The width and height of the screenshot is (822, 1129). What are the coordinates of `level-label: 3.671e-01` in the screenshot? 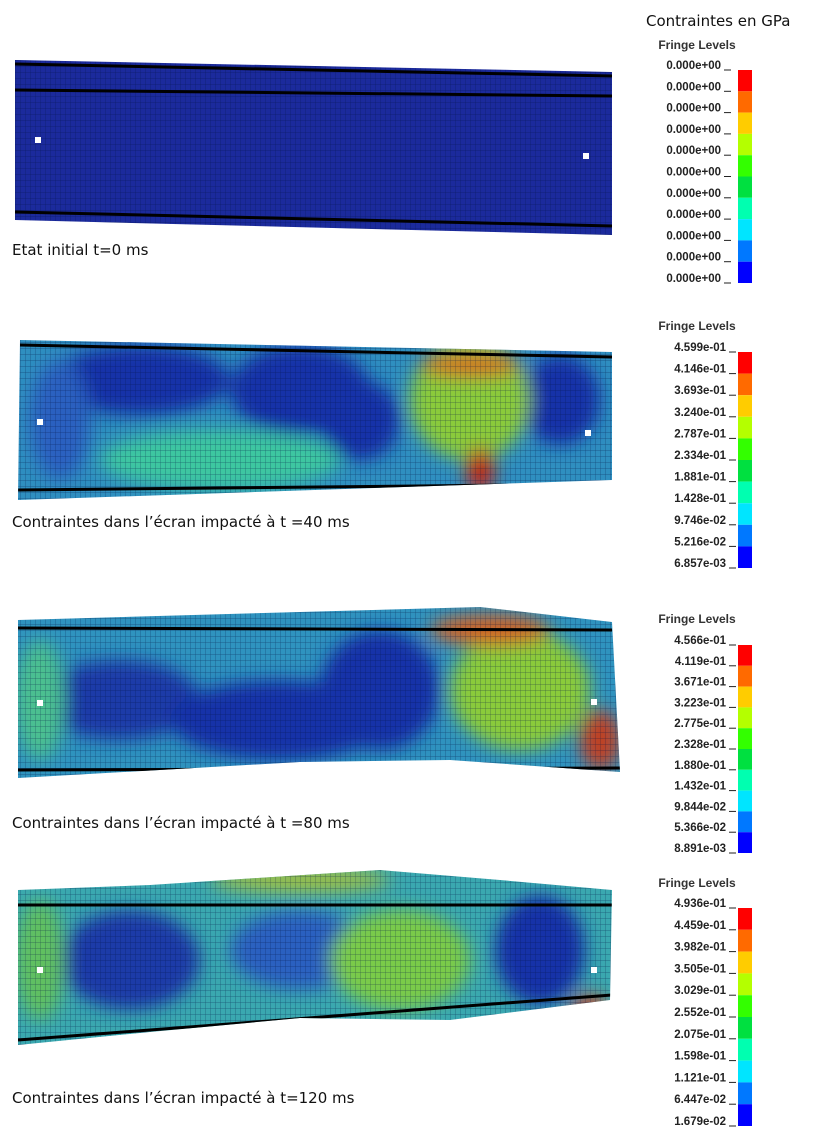 It's located at (700, 683).